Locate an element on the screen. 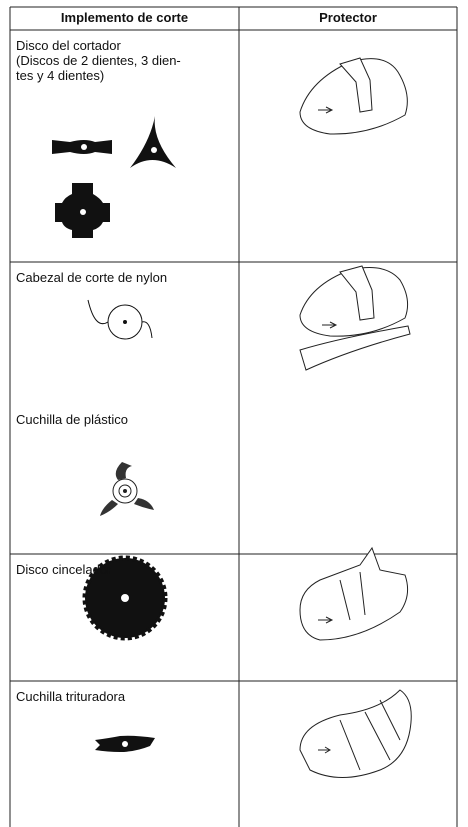  row-label: Cuchilla trituradora is located at coordinates (70, 696).